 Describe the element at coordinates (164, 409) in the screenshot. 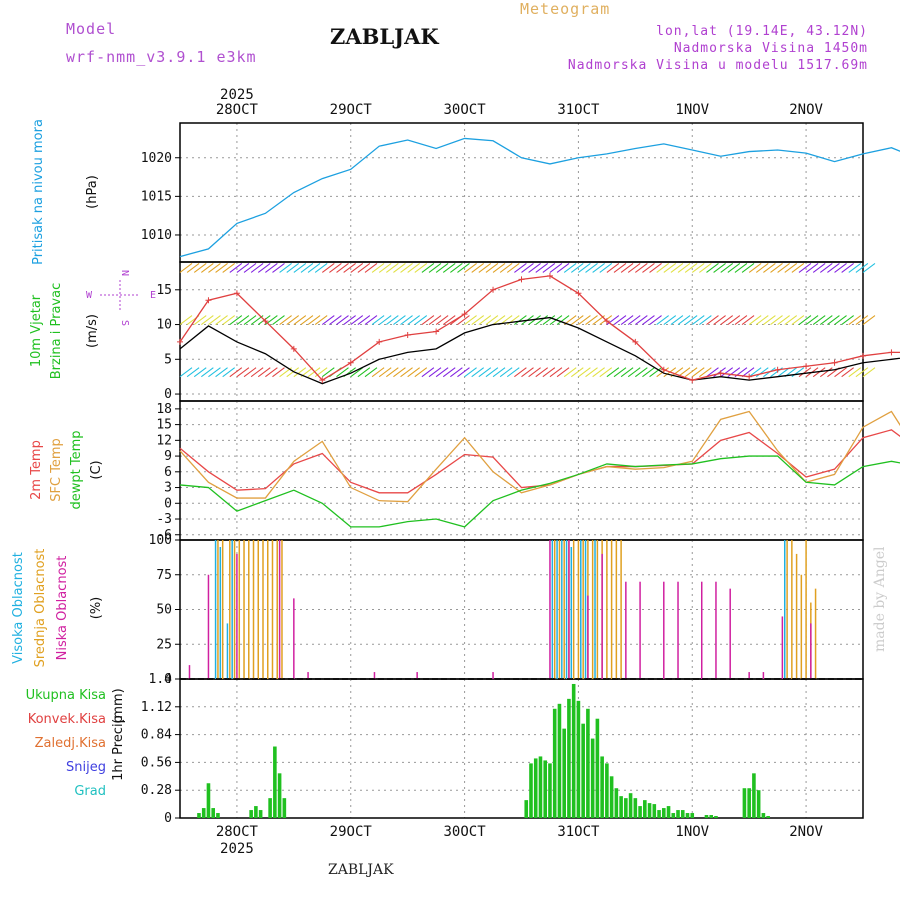

I see `y-tick-label: 18` at that location.